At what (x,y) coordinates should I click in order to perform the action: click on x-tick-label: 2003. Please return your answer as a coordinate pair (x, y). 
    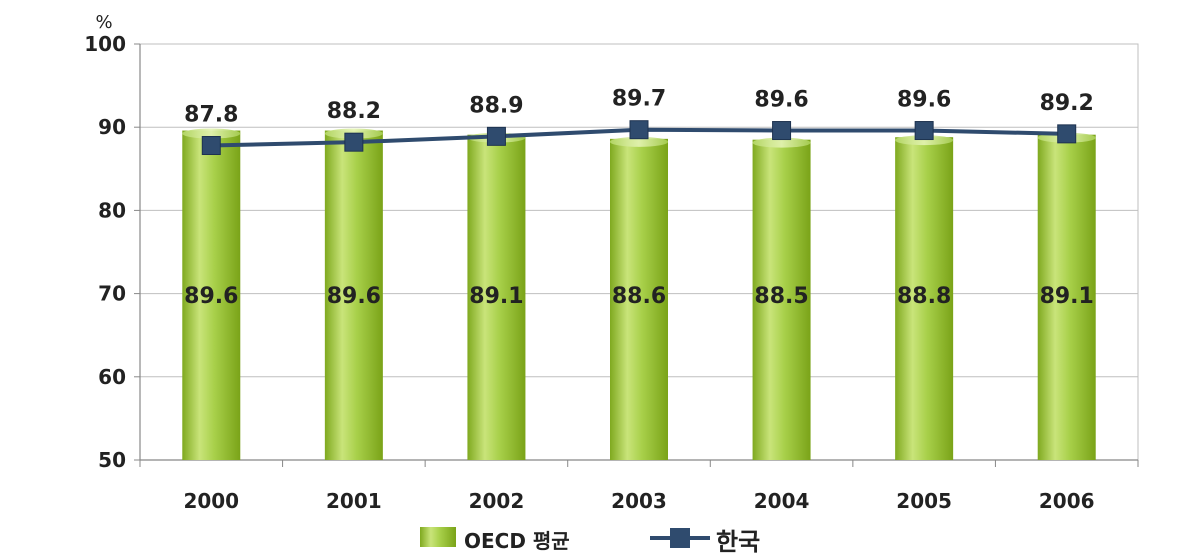
    Looking at the image, I should click on (639, 501).